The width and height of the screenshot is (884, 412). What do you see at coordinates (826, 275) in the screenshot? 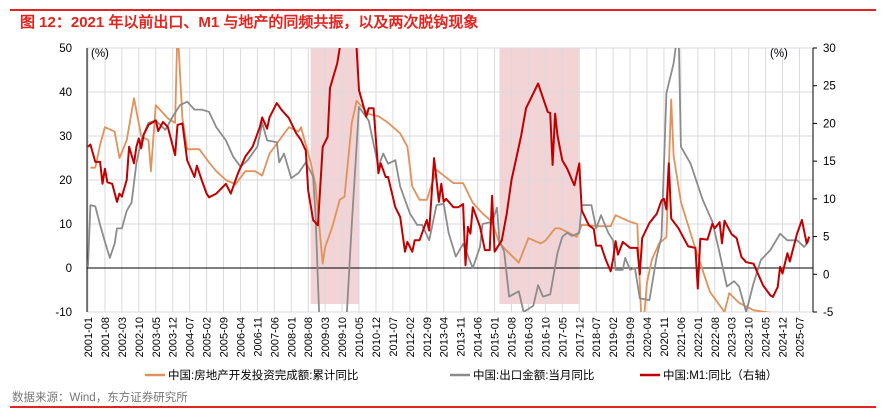
I see `right-tick-label: 0` at bounding box center [826, 275].